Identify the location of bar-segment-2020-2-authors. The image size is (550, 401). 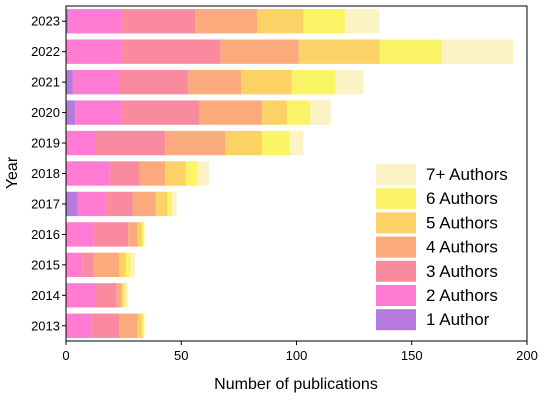
(98, 112).